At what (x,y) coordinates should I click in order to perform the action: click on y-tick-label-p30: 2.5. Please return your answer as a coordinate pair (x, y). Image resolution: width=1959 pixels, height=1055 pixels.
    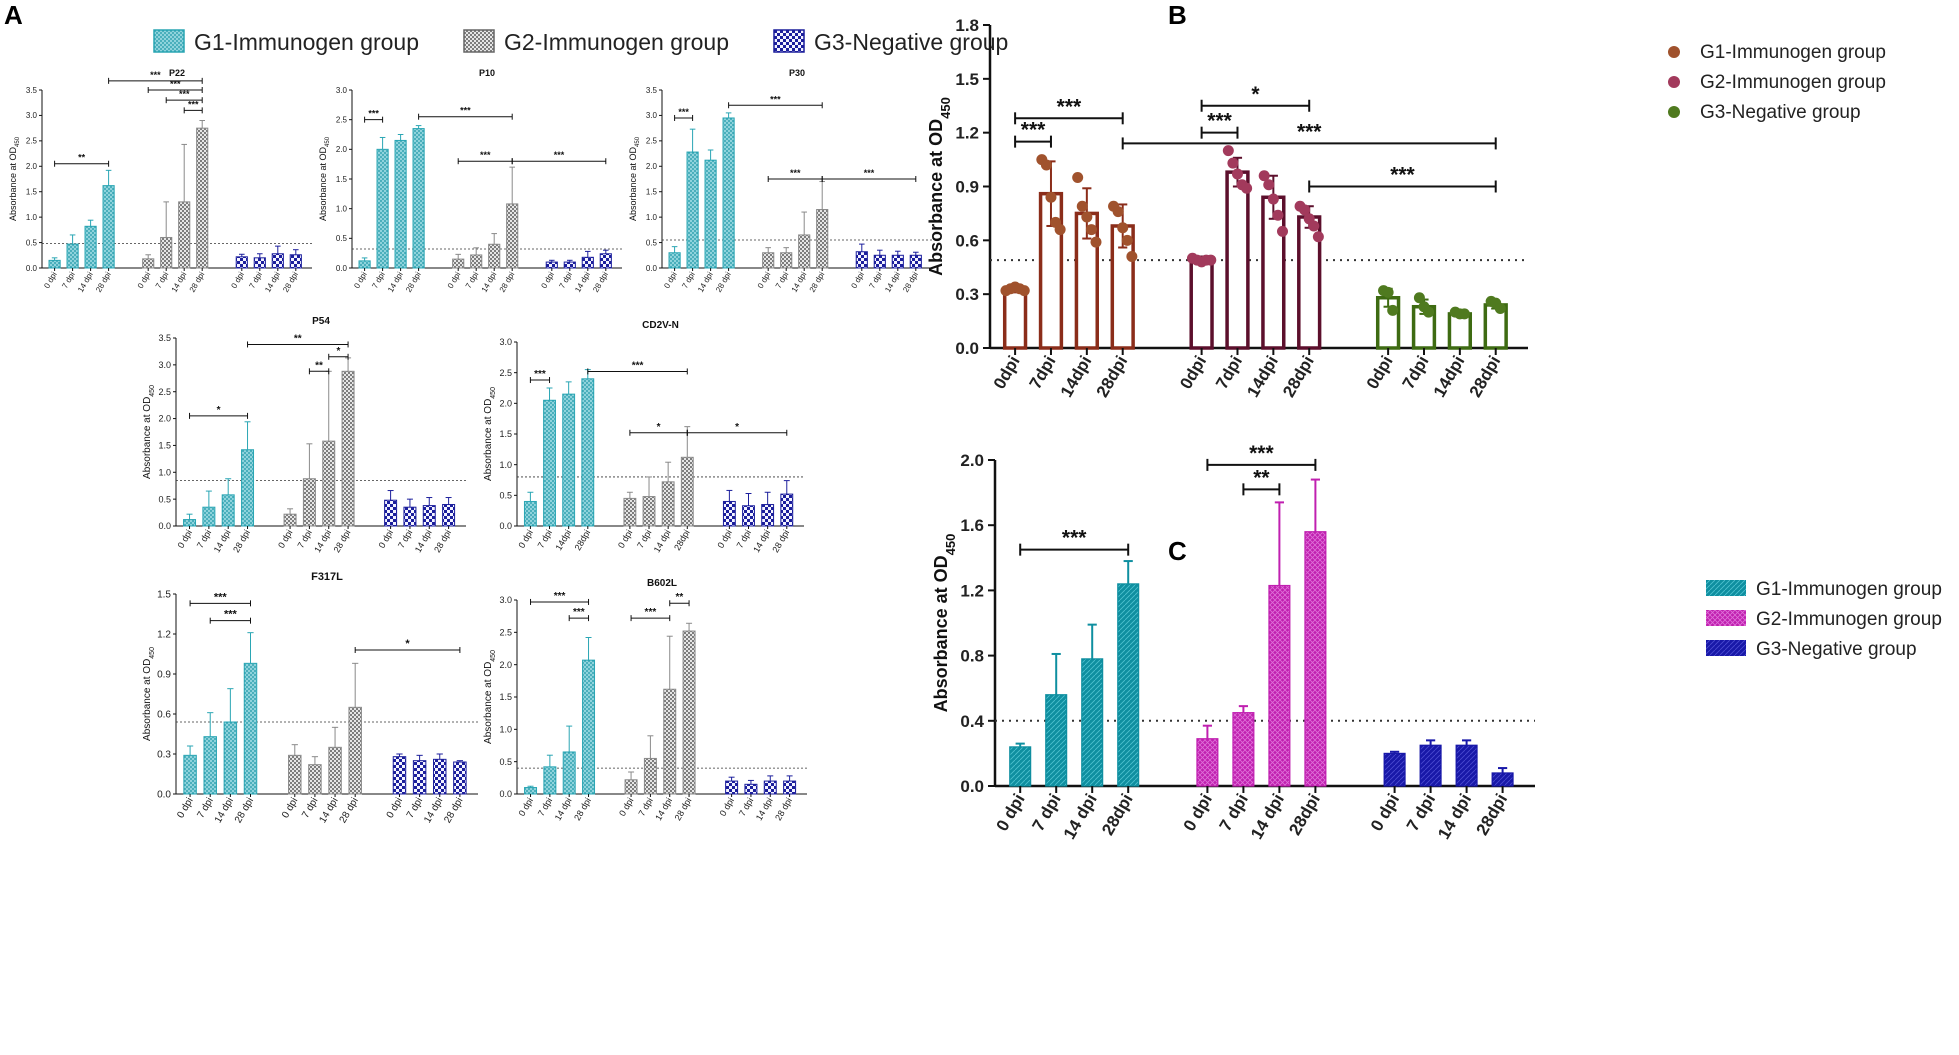
    Looking at the image, I should click on (652, 141).